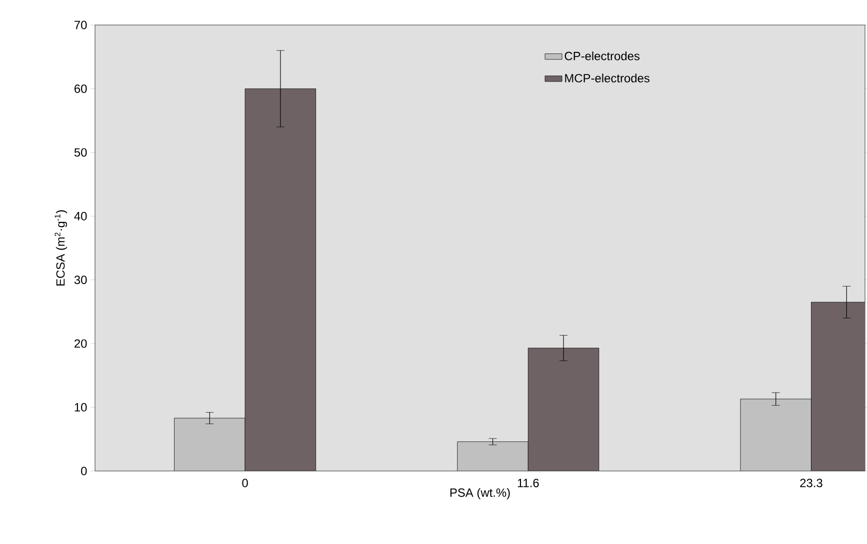  What do you see at coordinates (811, 483) in the screenshot?
I see `x-tick-label: 23.3` at bounding box center [811, 483].